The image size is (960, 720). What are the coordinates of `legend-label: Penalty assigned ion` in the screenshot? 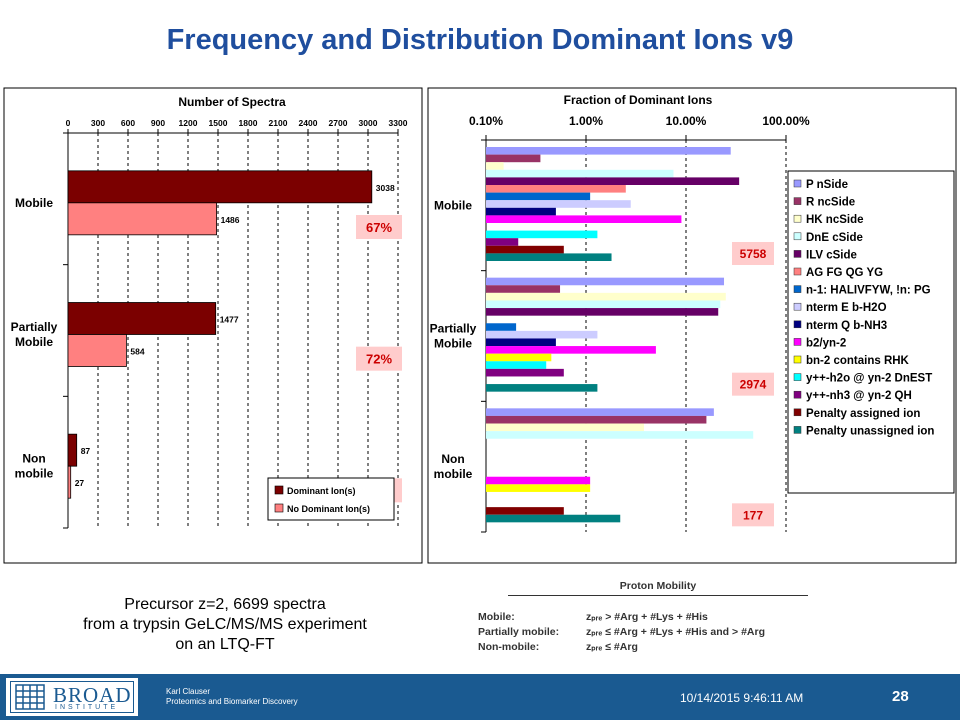 It's located at (863, 414).